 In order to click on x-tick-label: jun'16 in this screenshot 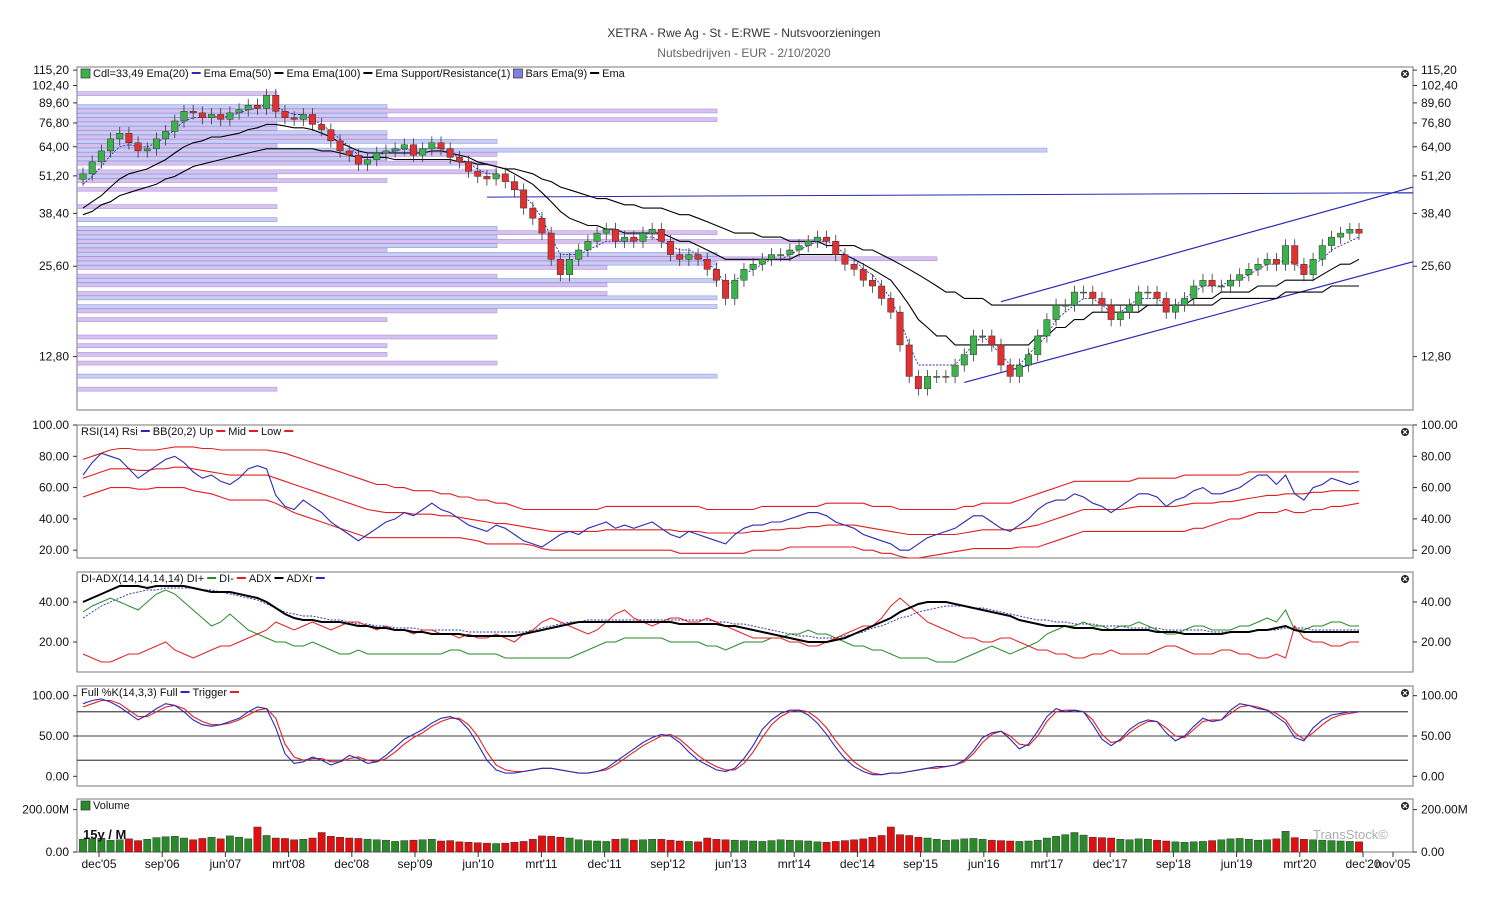, I will do `click(983, 864)`.